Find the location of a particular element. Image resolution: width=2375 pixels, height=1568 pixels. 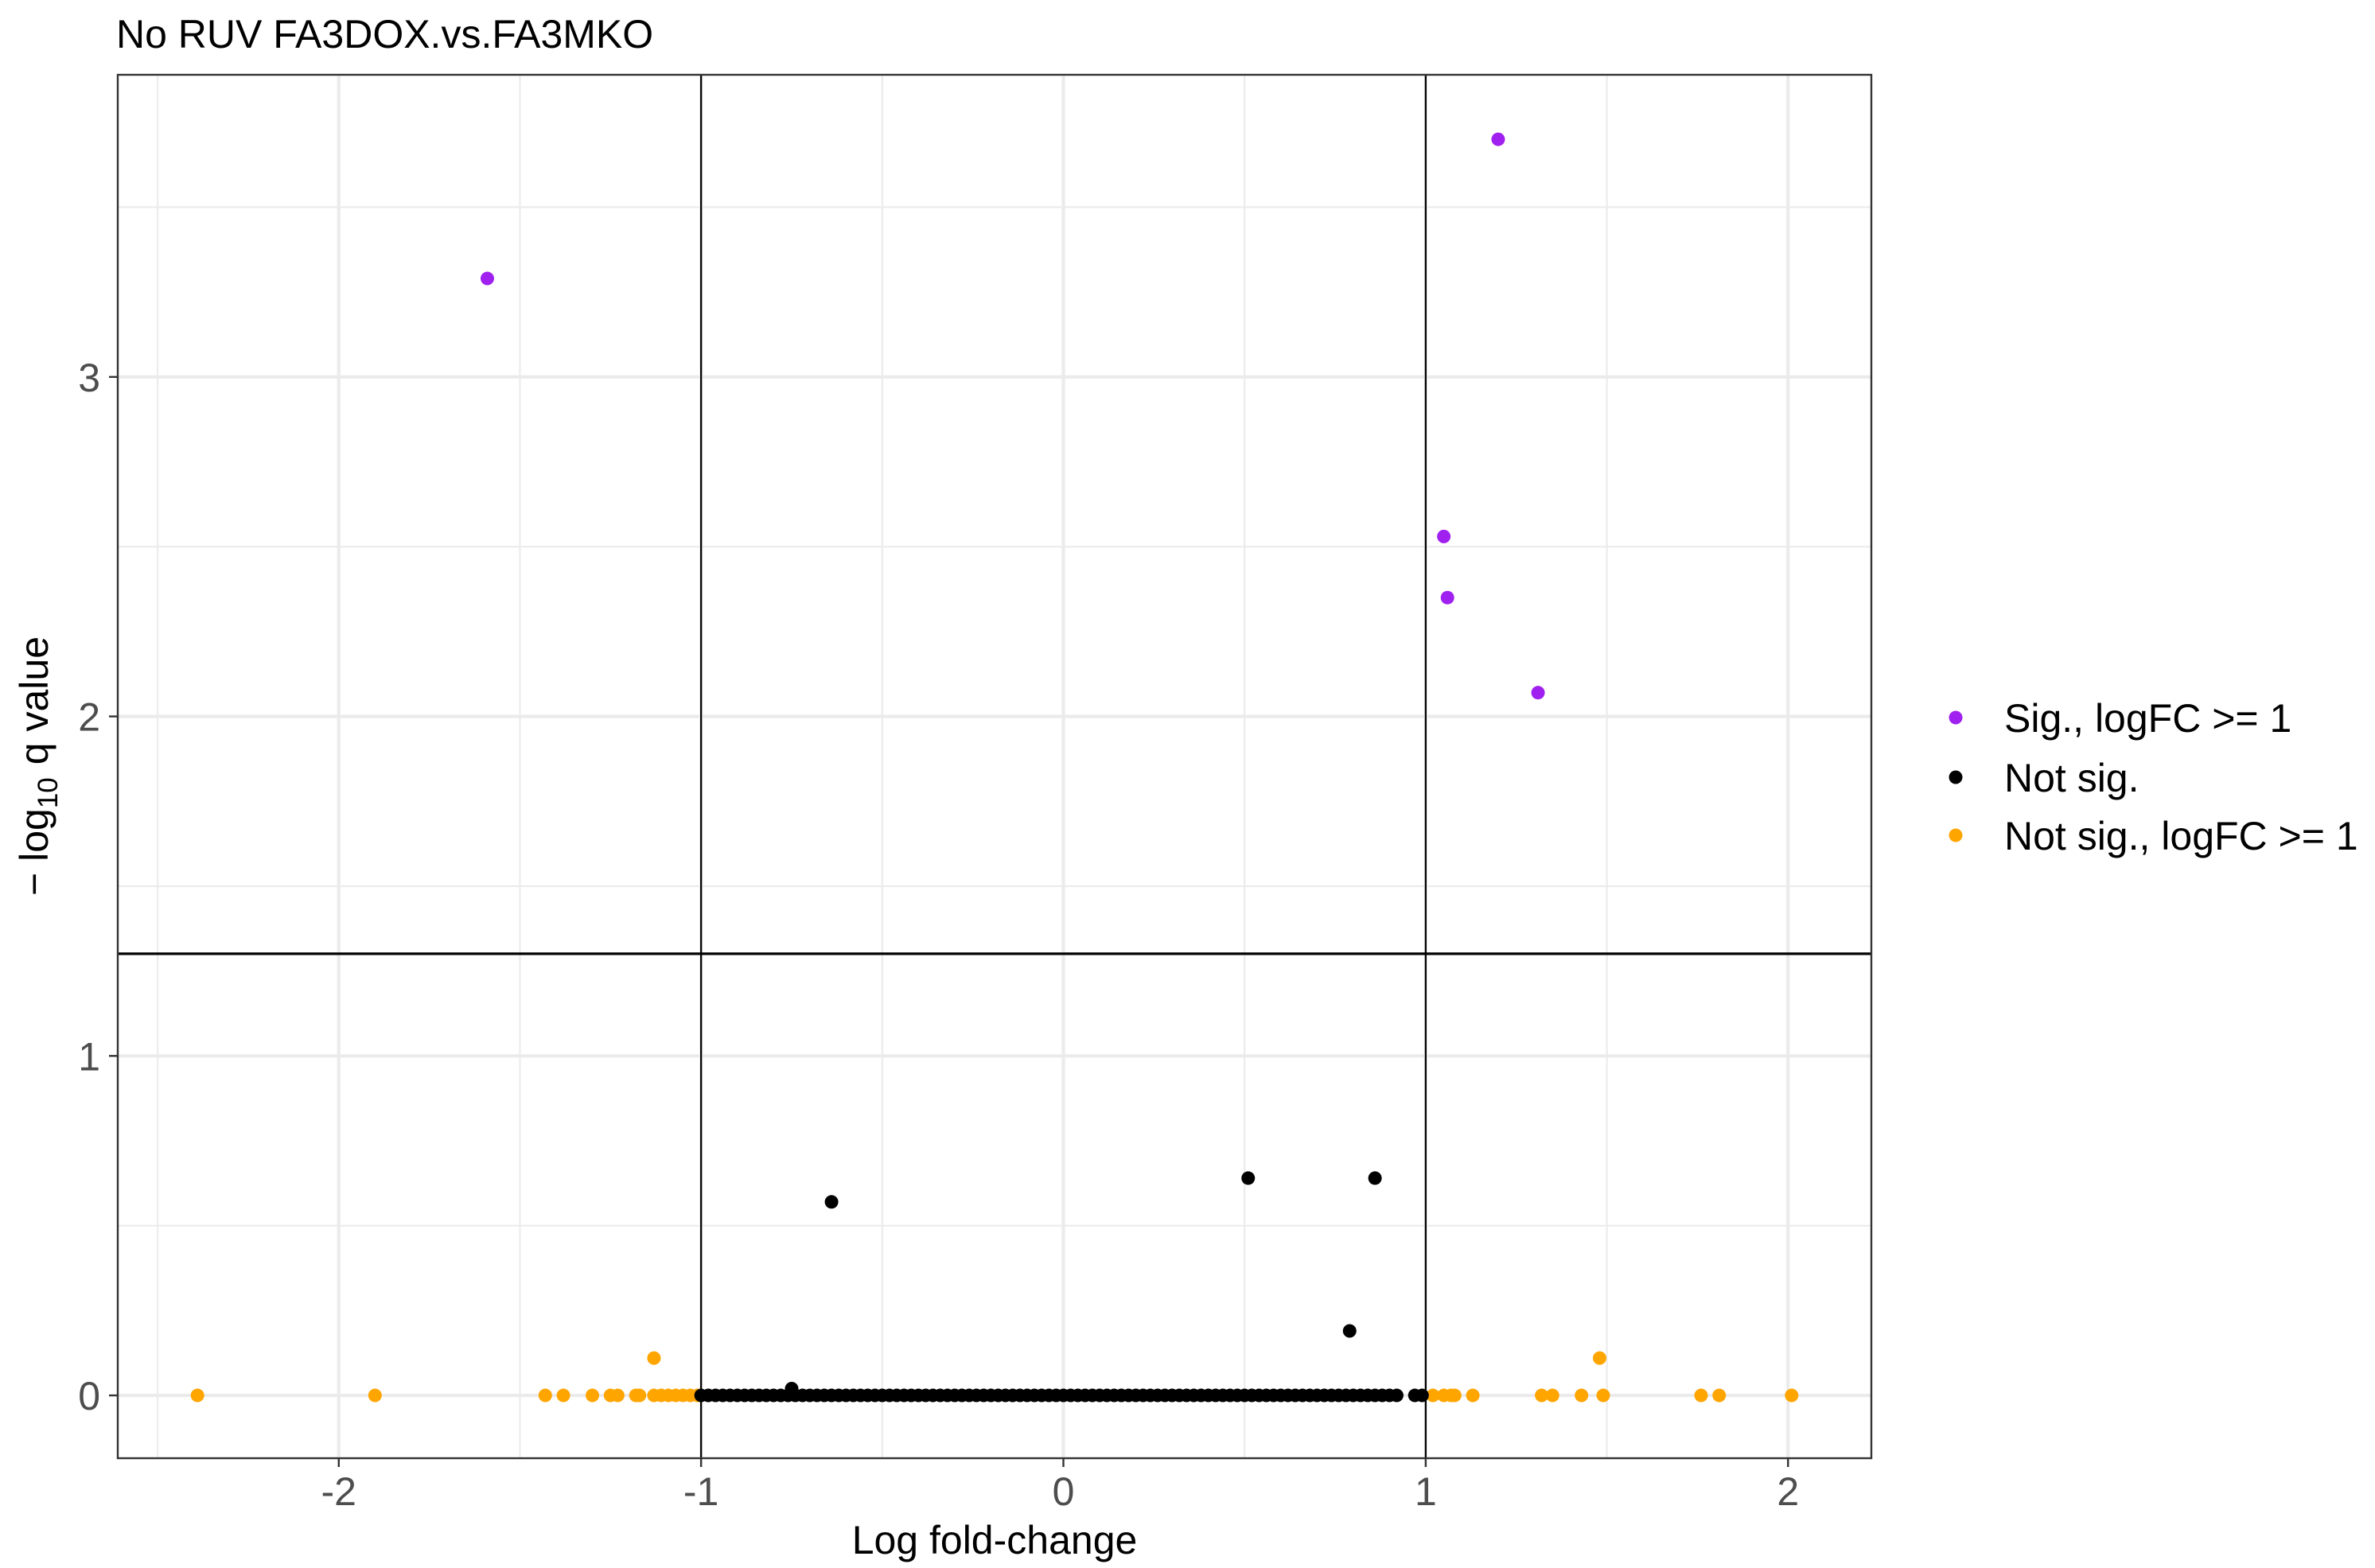

y-axis-label-subscript: 10 is located at coordinates (49, 792).